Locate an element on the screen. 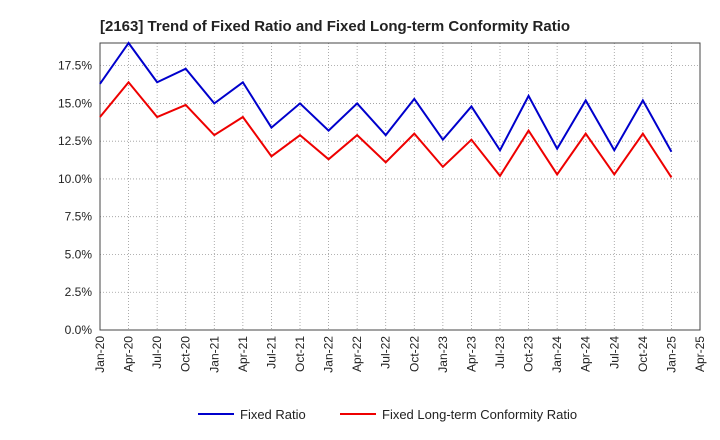 This screenshot has height=440, width=720. x-tick-label: Jul-23 is located at coordinates (500, 352).